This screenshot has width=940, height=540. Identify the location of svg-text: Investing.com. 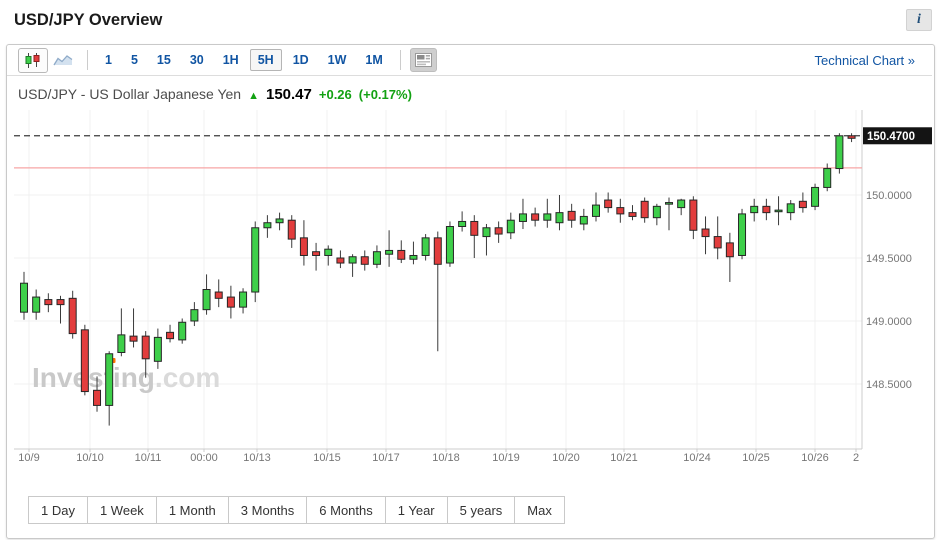
(126, 377).